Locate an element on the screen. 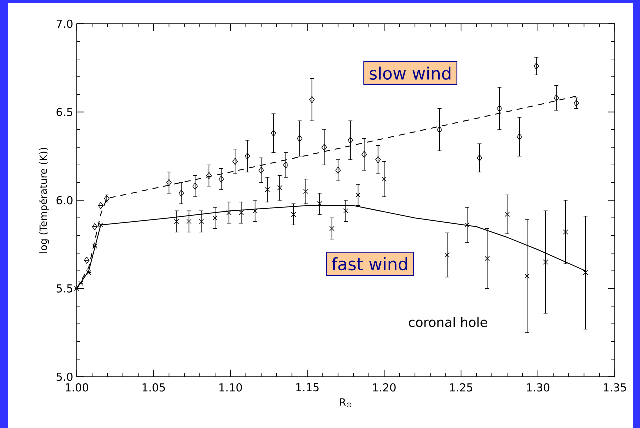  y-tick-label: 6.0 is located at coordinates (64, 200).